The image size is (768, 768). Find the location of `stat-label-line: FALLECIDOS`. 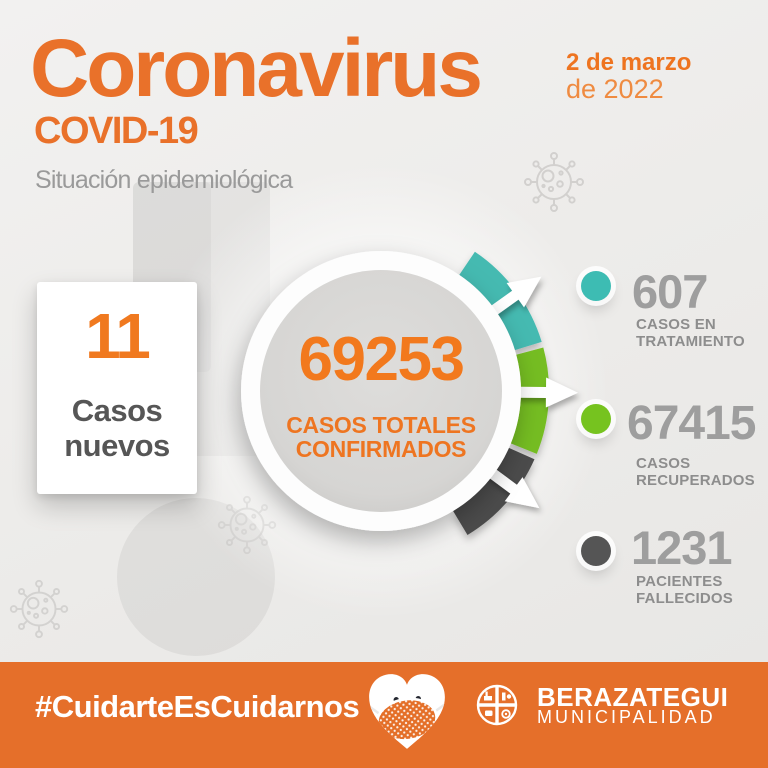

stat-label-line: FALLECIDOS is located at coordinates (685, 598).